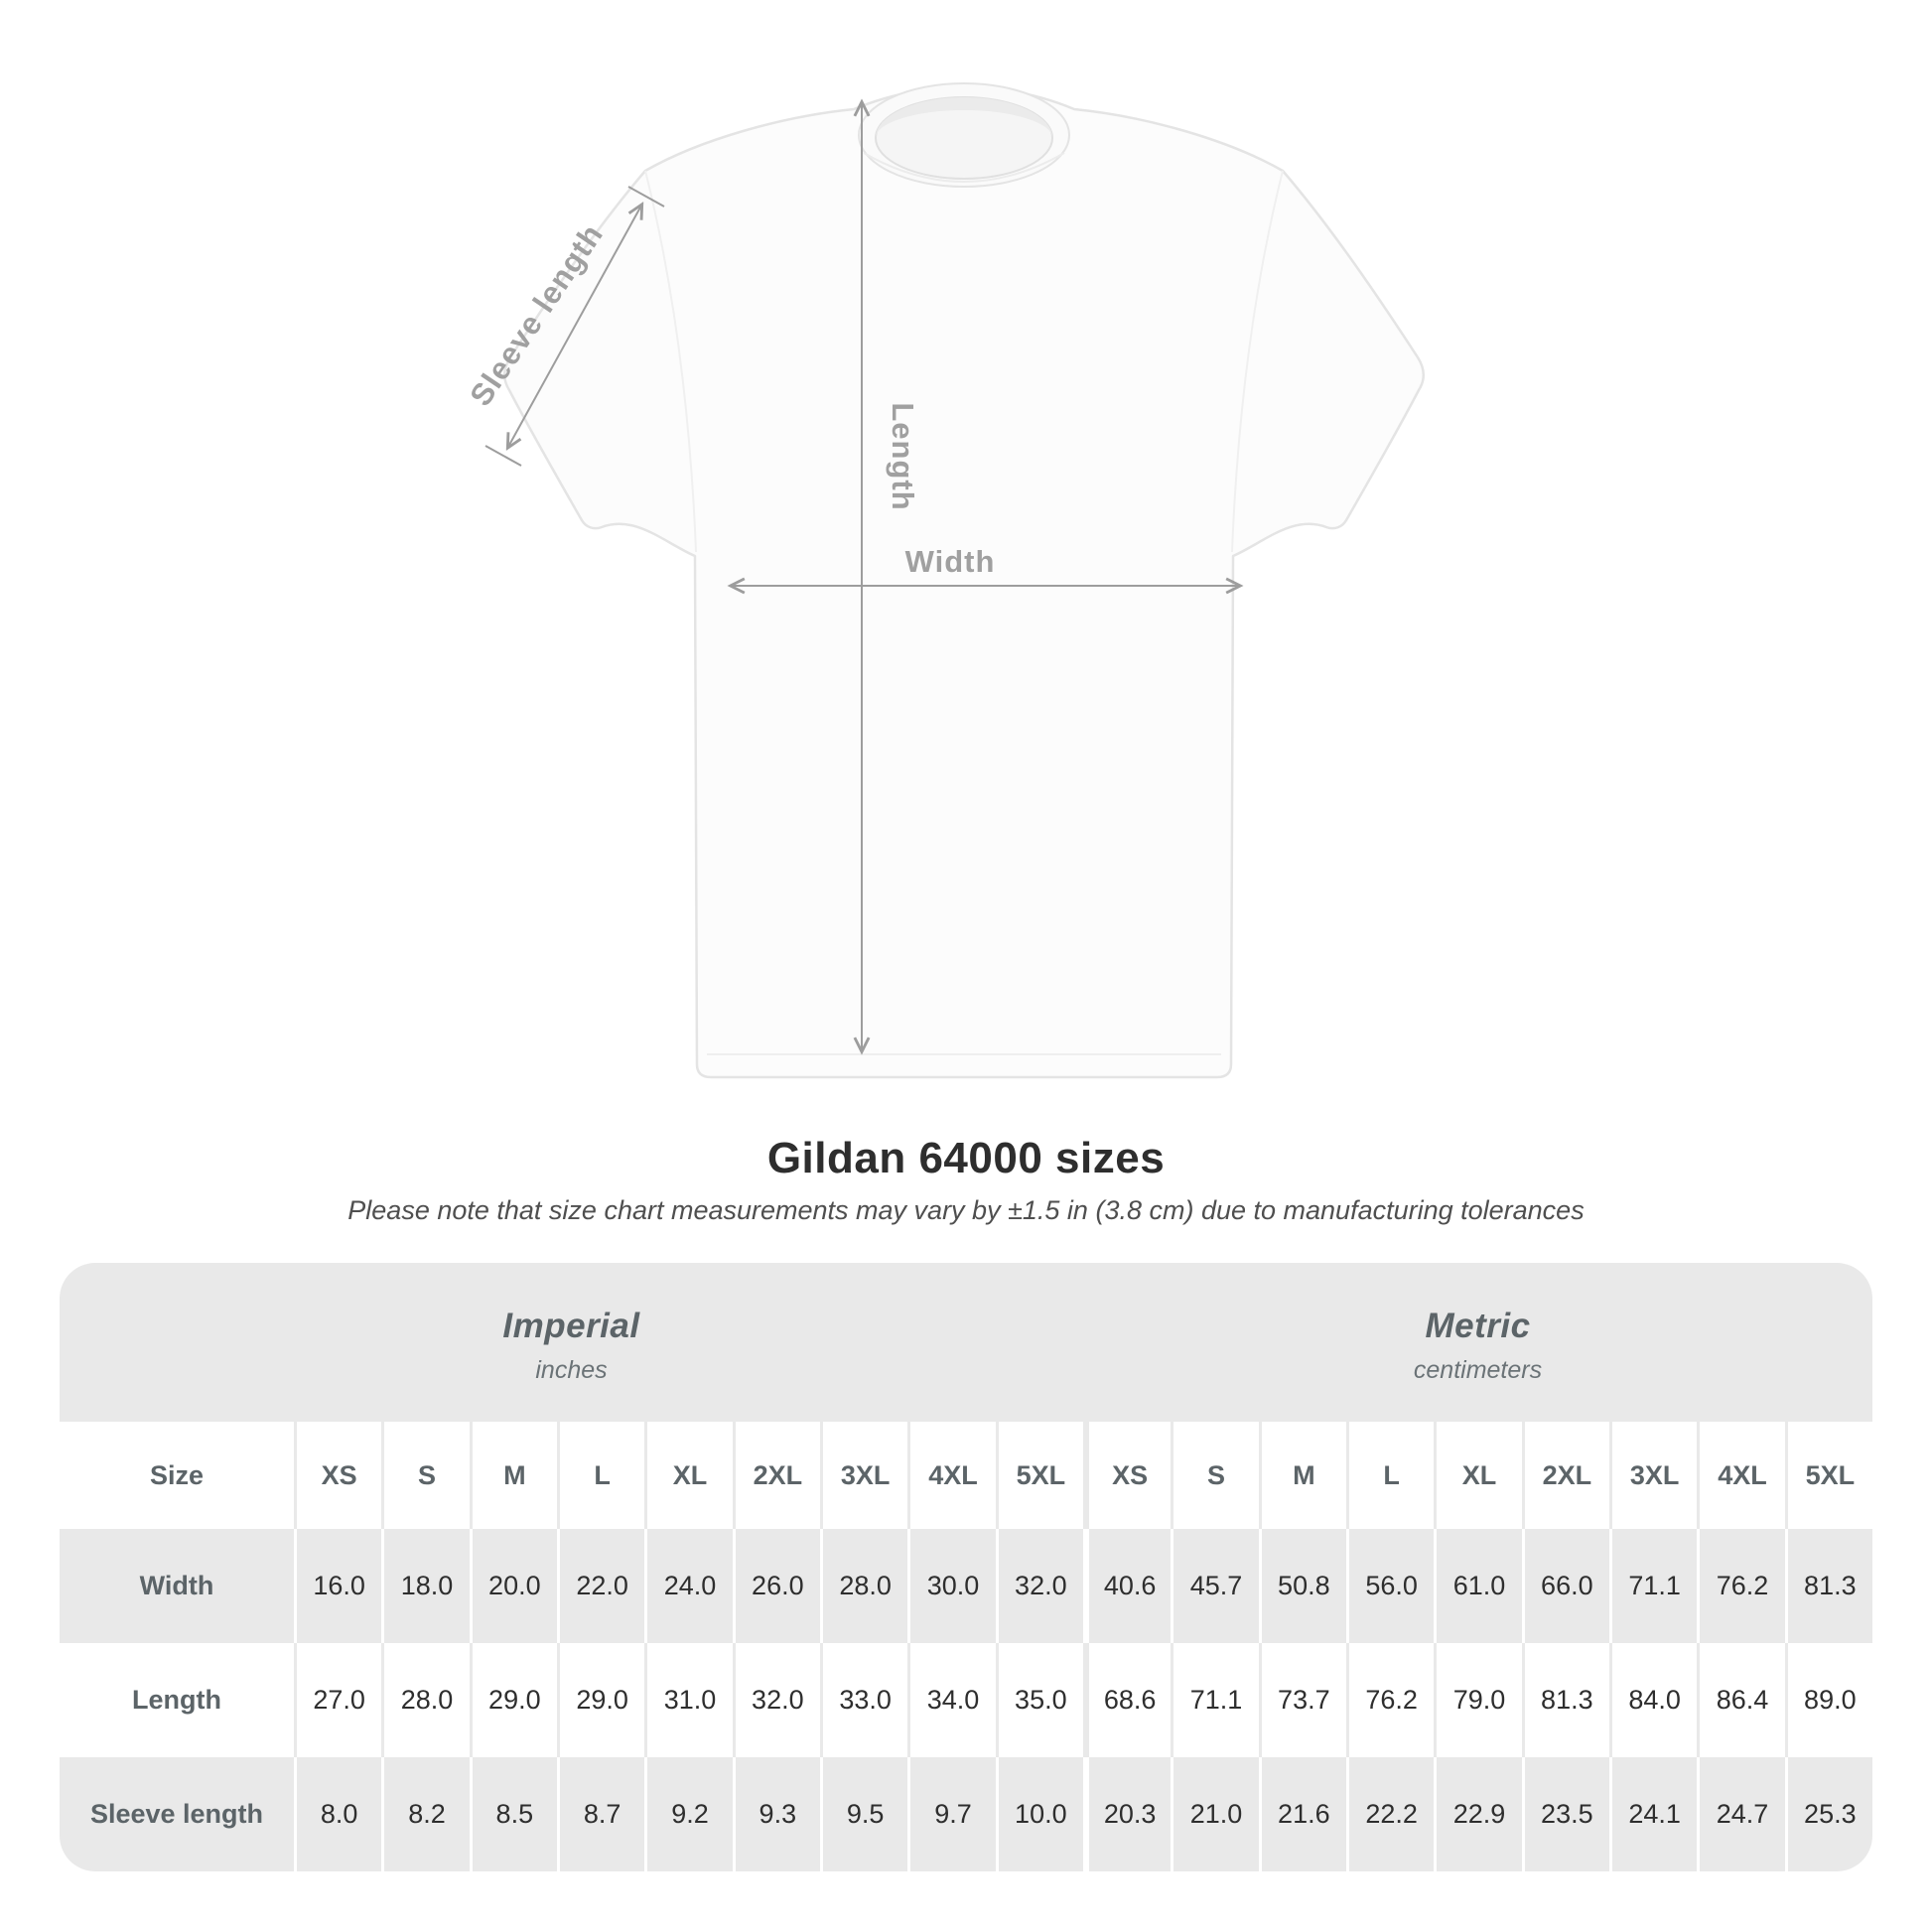  I want to click on metric-group-header: Metric centimeters, so click(1478, 1342).